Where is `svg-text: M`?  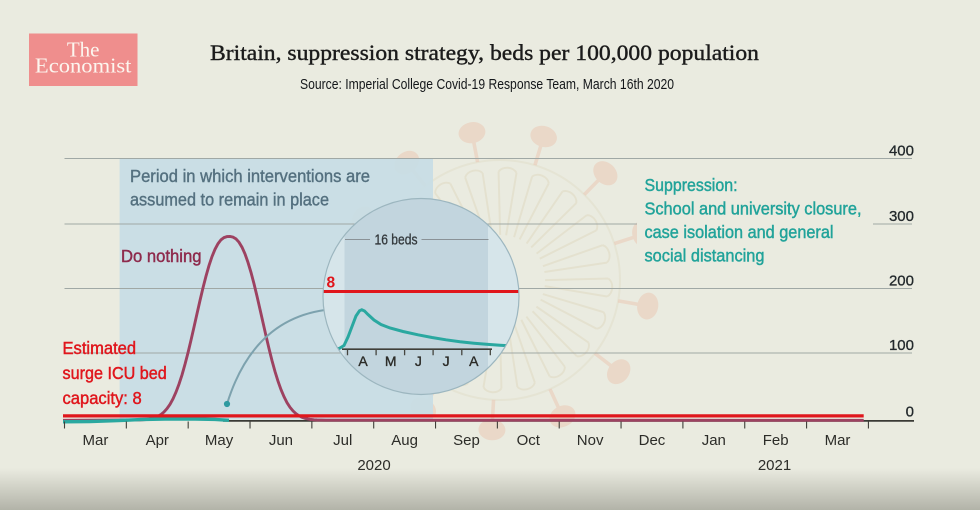
svg-text: M is located at coordinates (391, 361).